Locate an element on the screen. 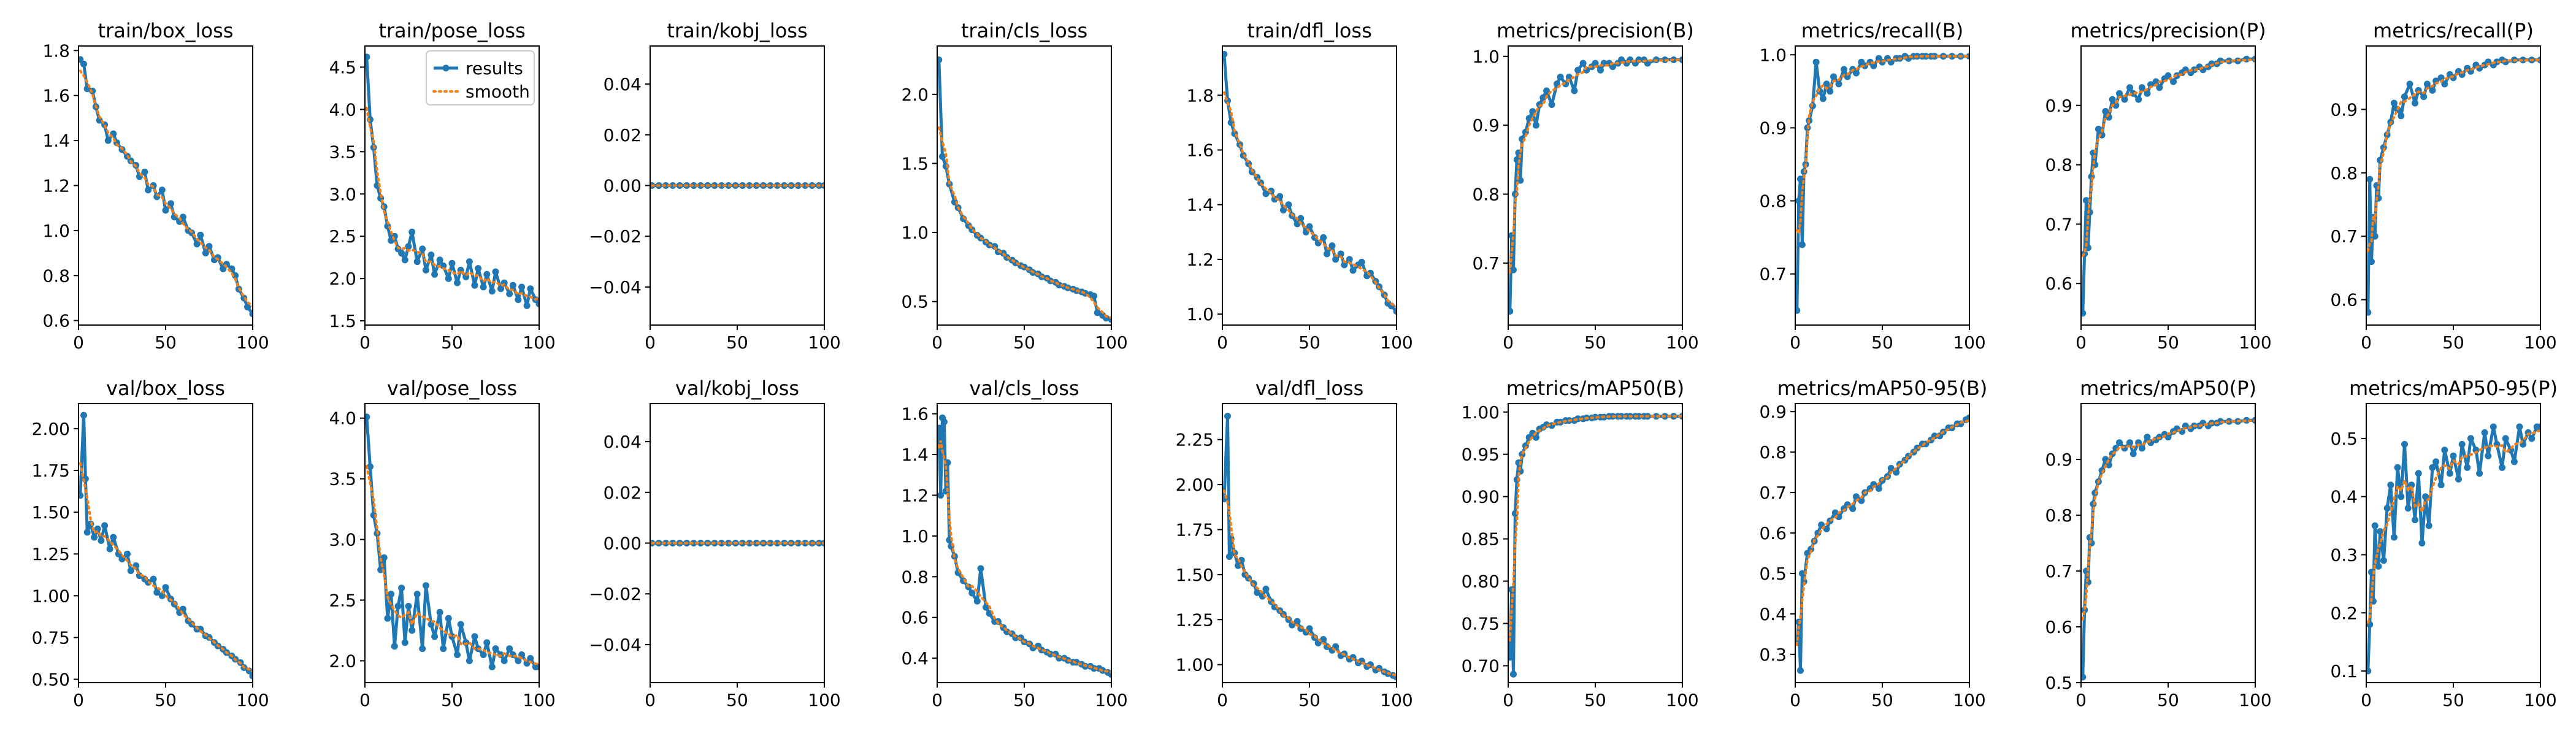  y-tick-label: 0.5 is located at coordinates (2058, 683).